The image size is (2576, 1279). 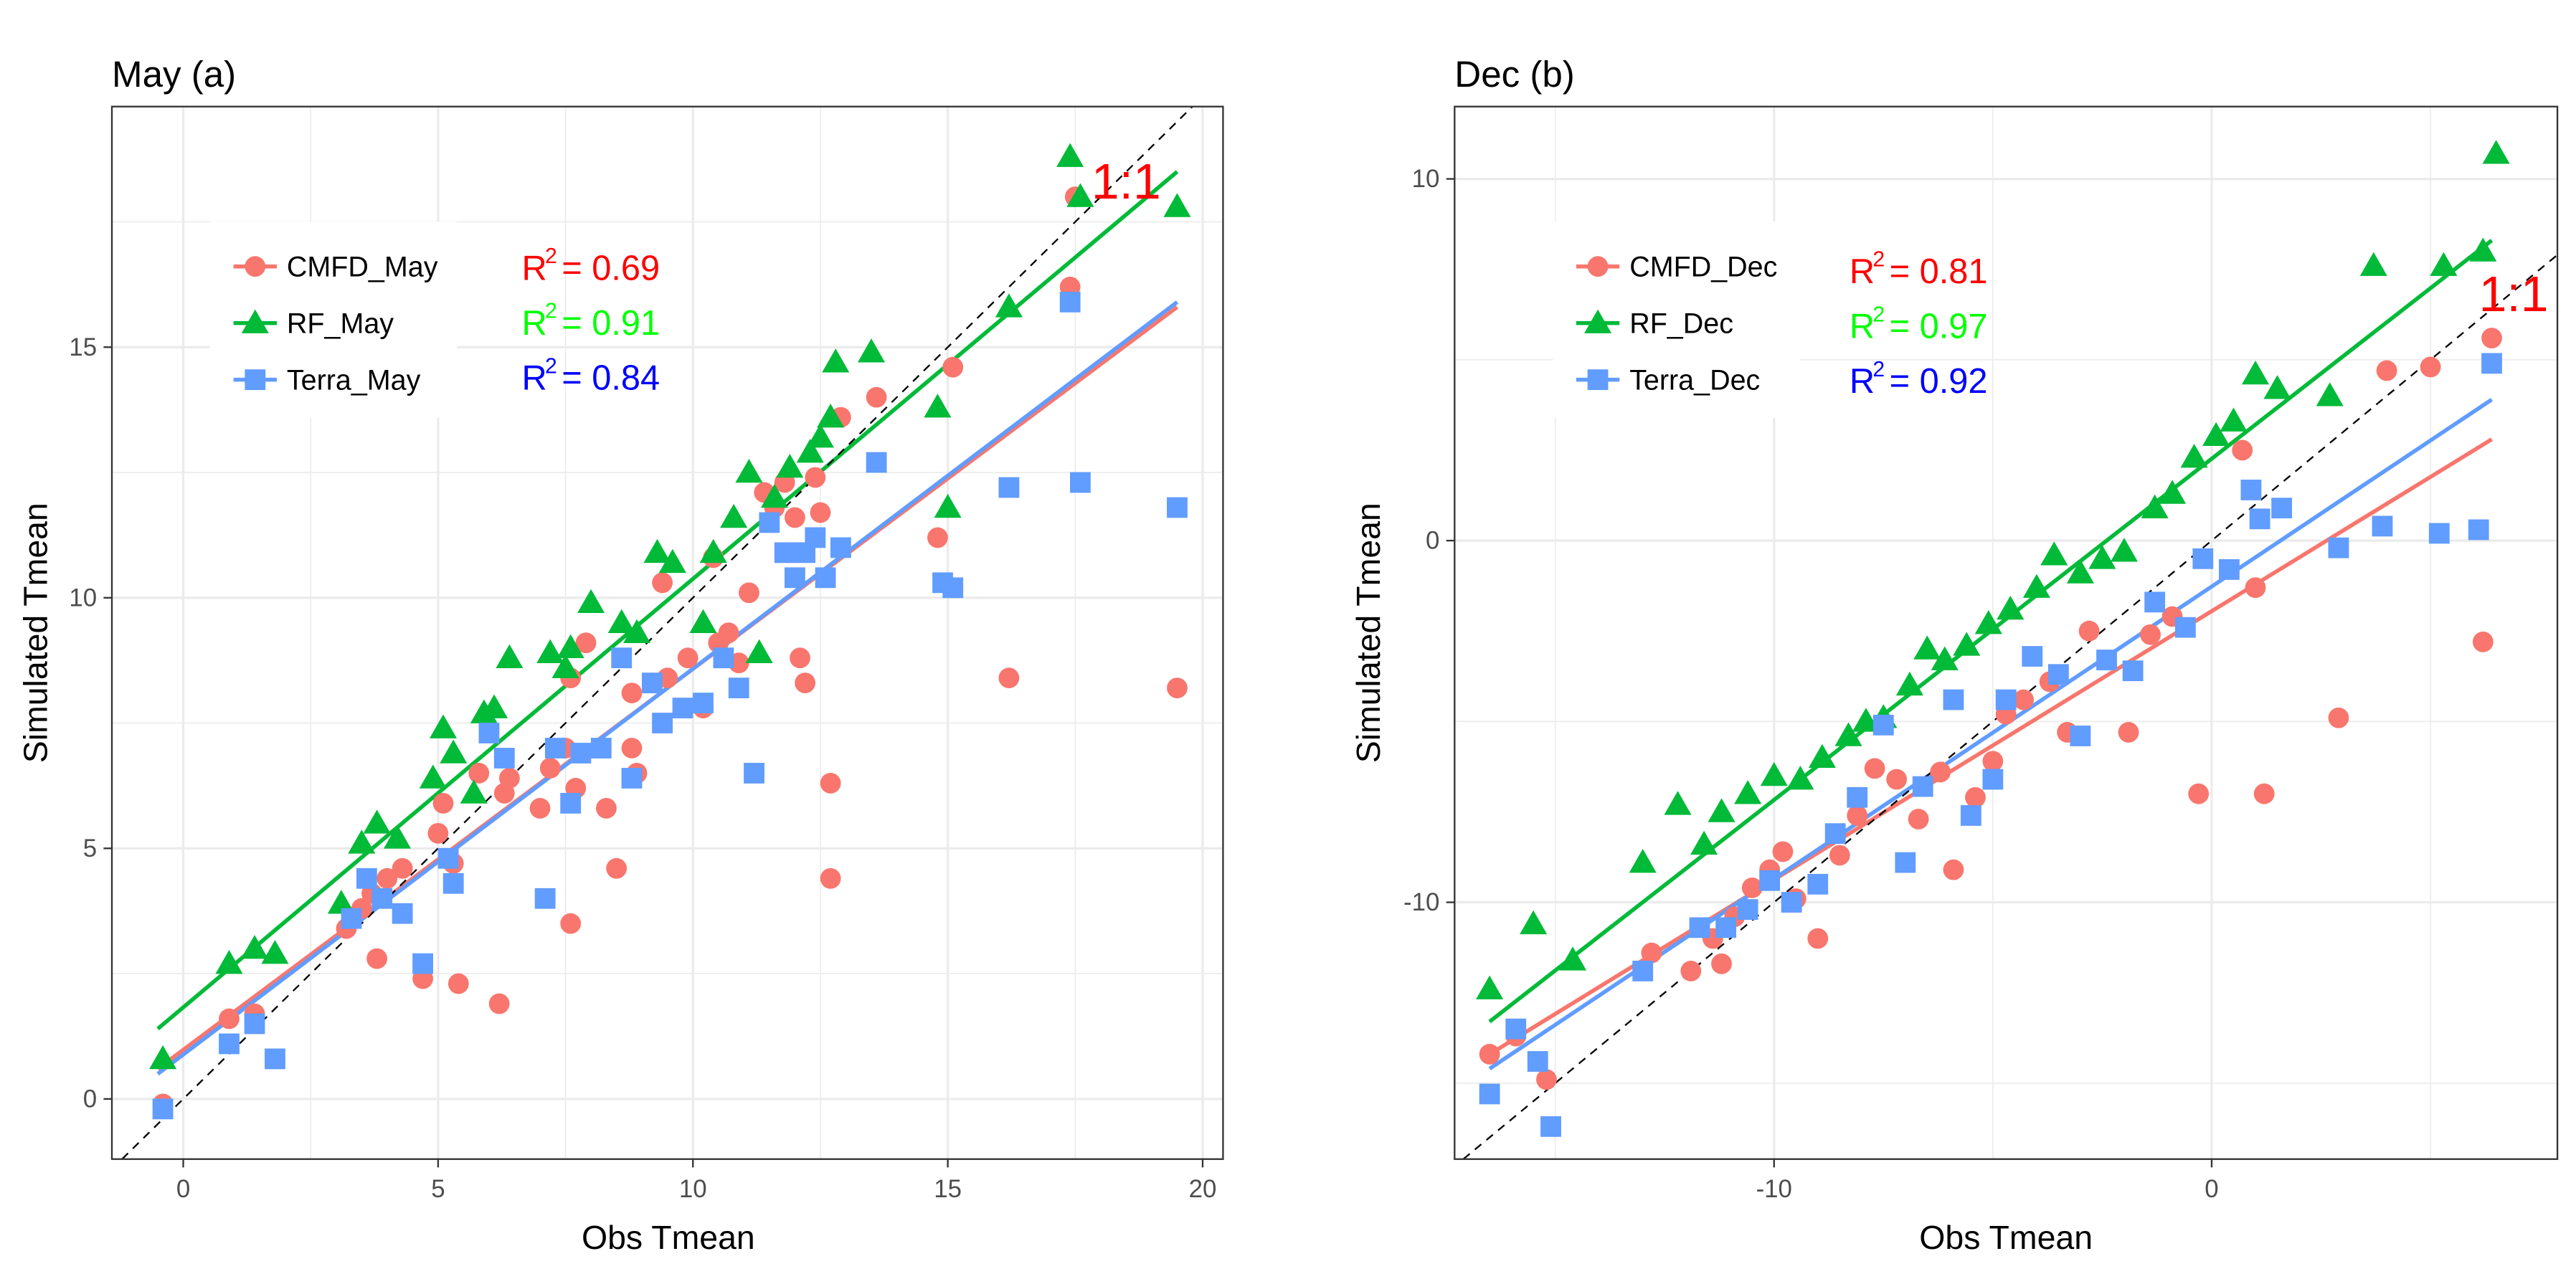 What do you see at coordinates (354, 381) in the screenshot?
I see `legend-label: Terra_May` at bounding box center [354, 381].